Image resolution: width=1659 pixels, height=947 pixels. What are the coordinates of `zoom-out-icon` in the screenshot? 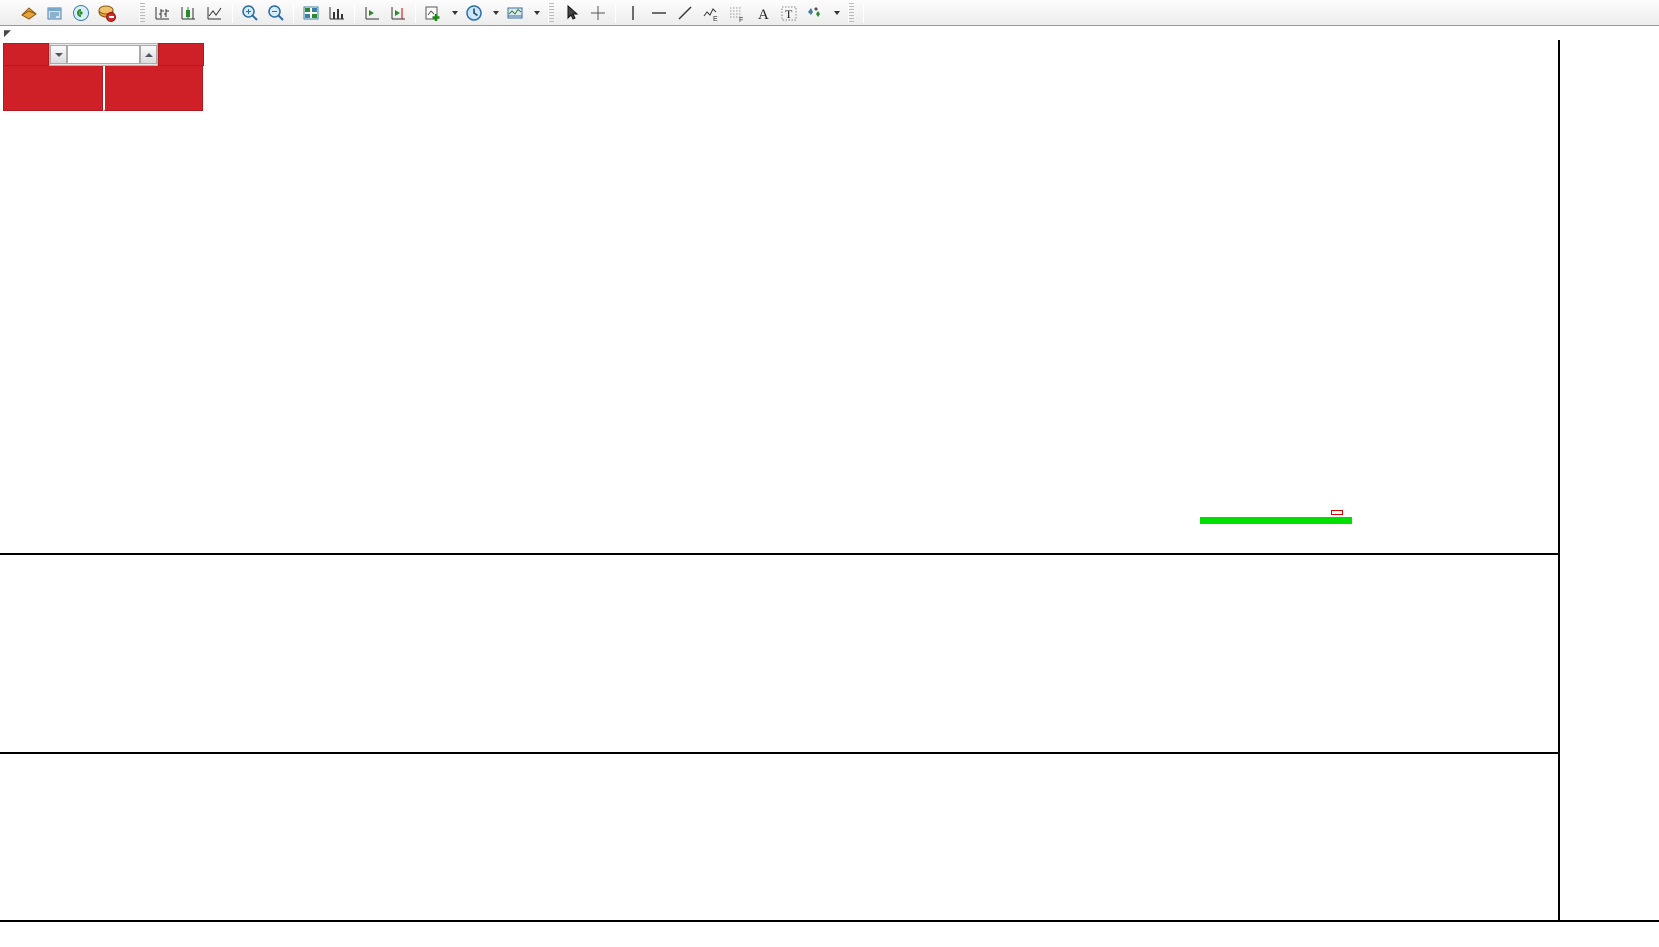 It's located at (276, 13).